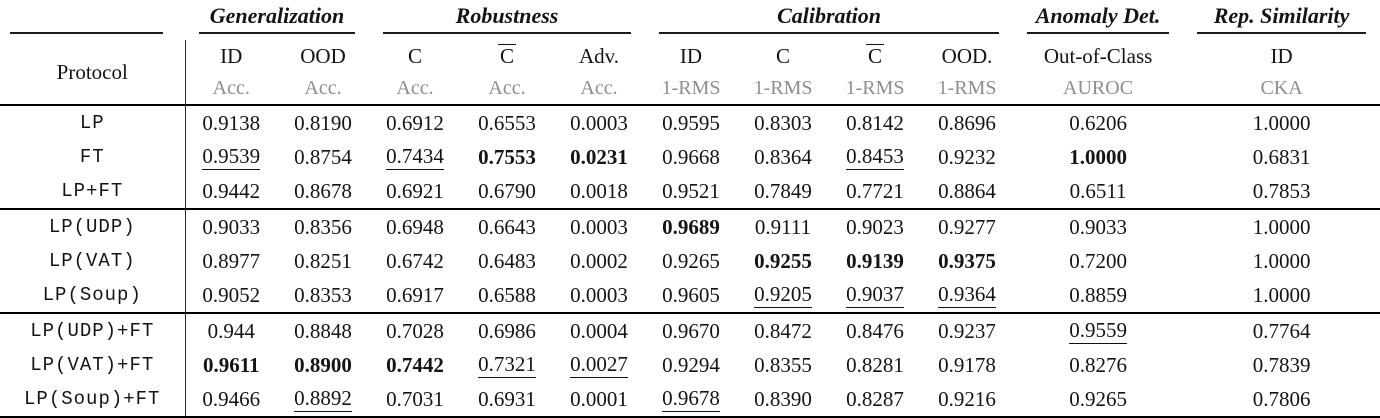 The width and height of the screenshot is (1380, 418). I want to click on row-label: LP(Soup)+FT, so click(93, 400).